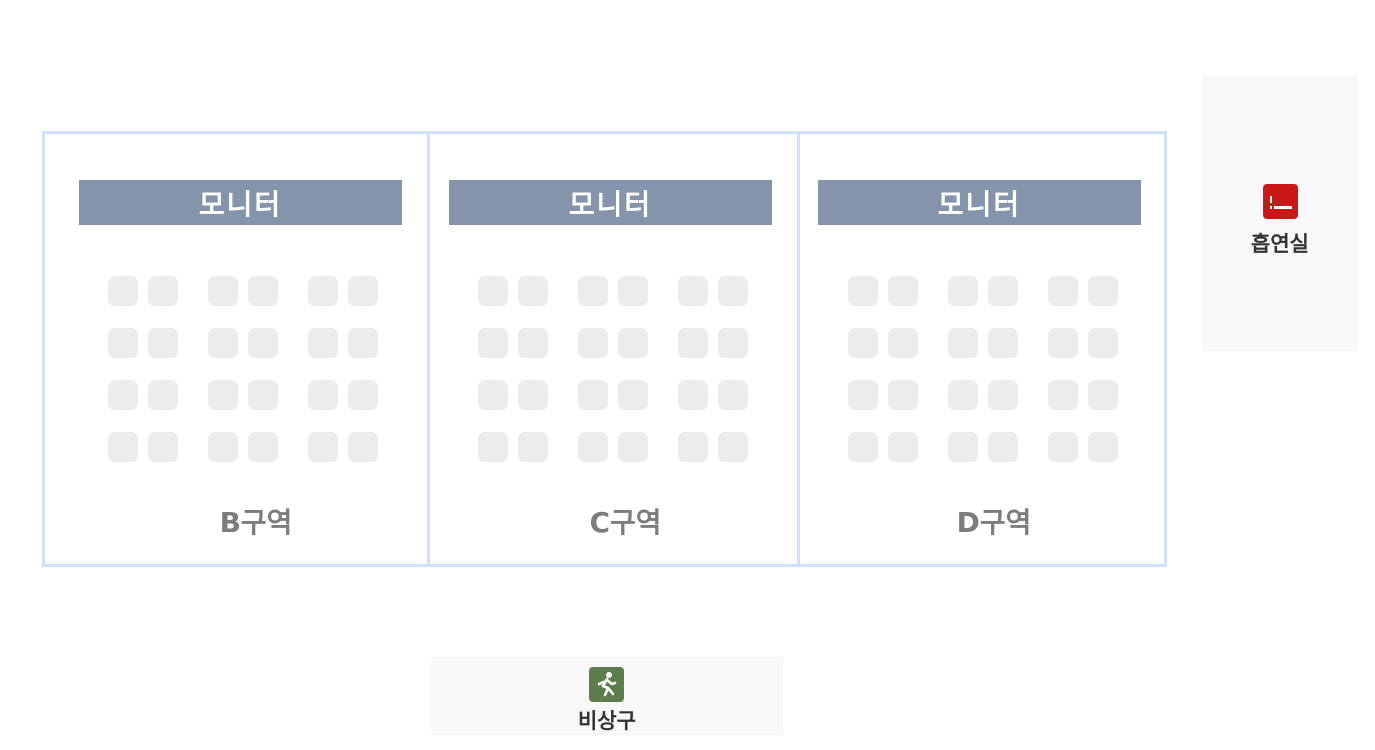  What do you see at coordinates (606, 684) in the screenshot?
I see `running-person-icon` at bounding box center [606, 684].